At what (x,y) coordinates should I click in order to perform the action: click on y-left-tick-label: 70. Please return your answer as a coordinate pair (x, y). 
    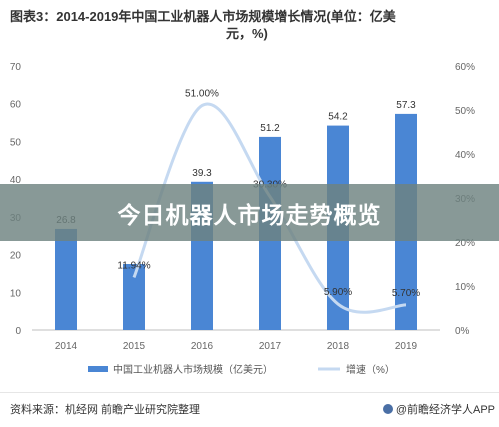
    Looking at the image, I should click on (16, 67).